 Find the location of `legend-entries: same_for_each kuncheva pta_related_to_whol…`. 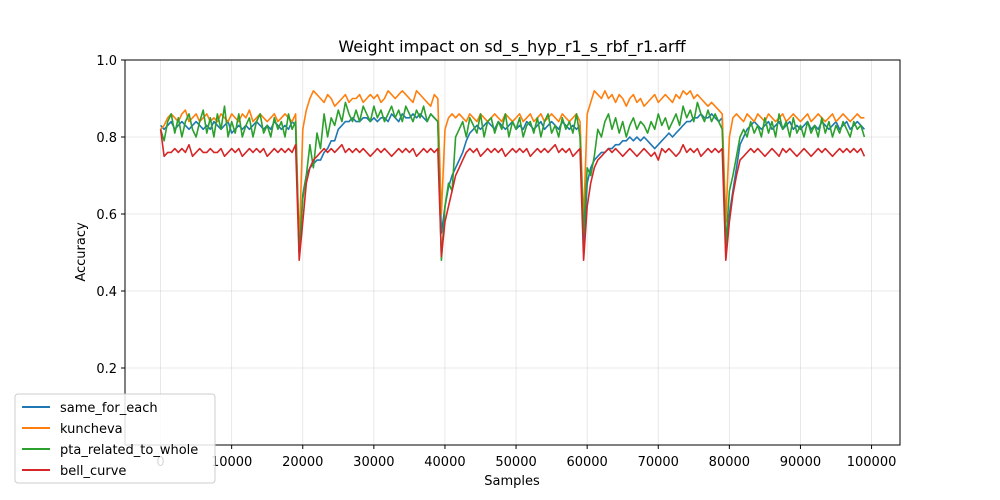

legend-entries: same_for_each kuncheva pta_related_to_whol… is located at coordinates (110, 440).